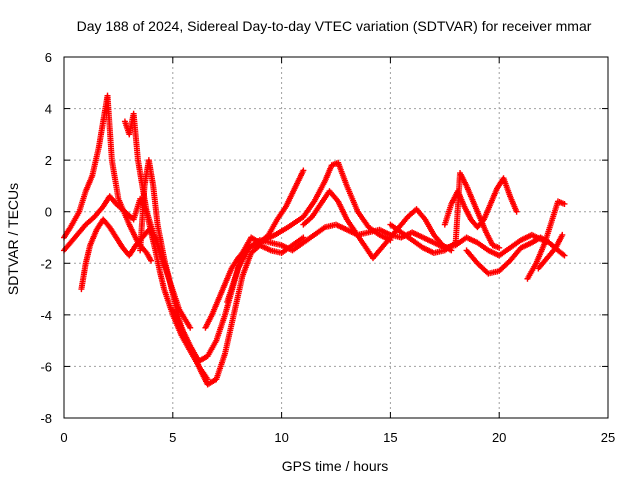  What do you see at coordinates (377, 225) in the screenshot?
I see `series-sat-i` at bounding box center [377, 225].